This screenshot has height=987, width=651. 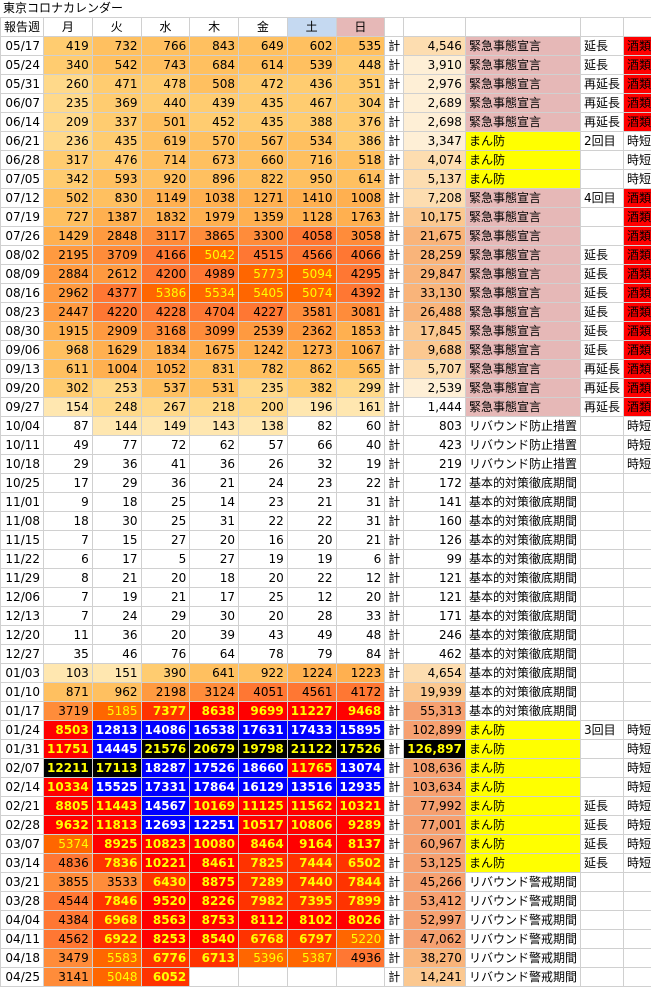 What do you see at coordinates (22, 597) in the screenshot?
I see `week-start: 12/06` at bounding box center [22, 597].